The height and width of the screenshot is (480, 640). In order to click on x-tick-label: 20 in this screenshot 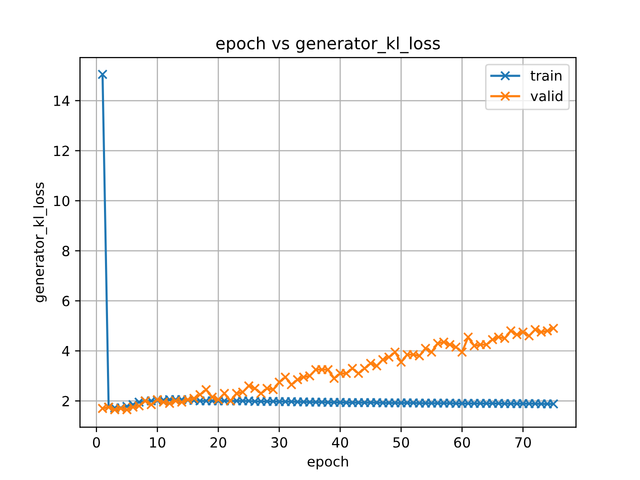, I will do `click(218, 442)`.